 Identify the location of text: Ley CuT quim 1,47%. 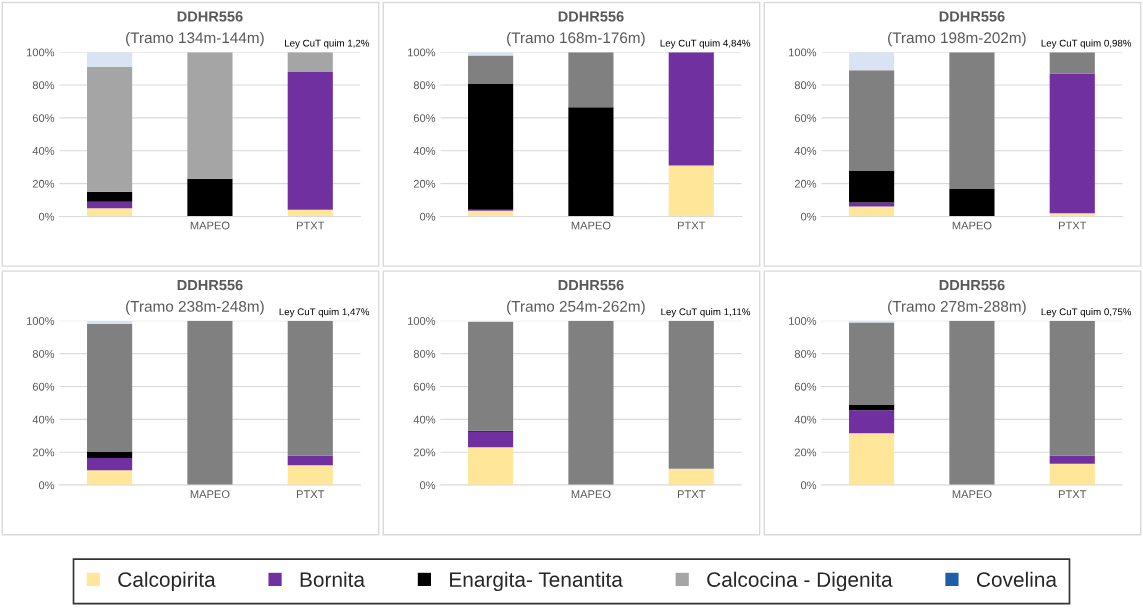
(324, 313).